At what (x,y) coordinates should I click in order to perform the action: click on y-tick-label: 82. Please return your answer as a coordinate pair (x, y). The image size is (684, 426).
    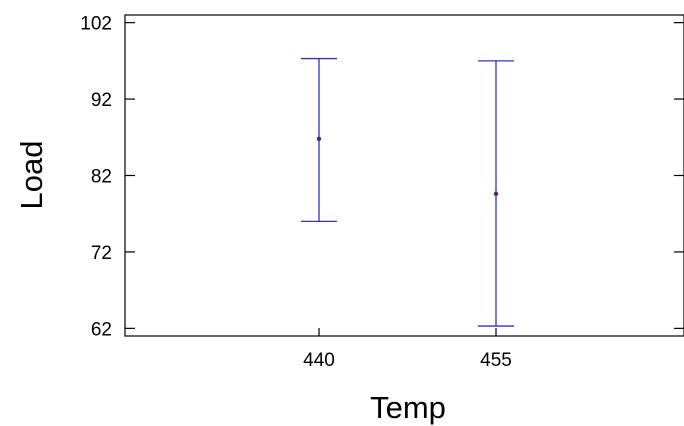
    Looking at the image, I should click on (101, 177).